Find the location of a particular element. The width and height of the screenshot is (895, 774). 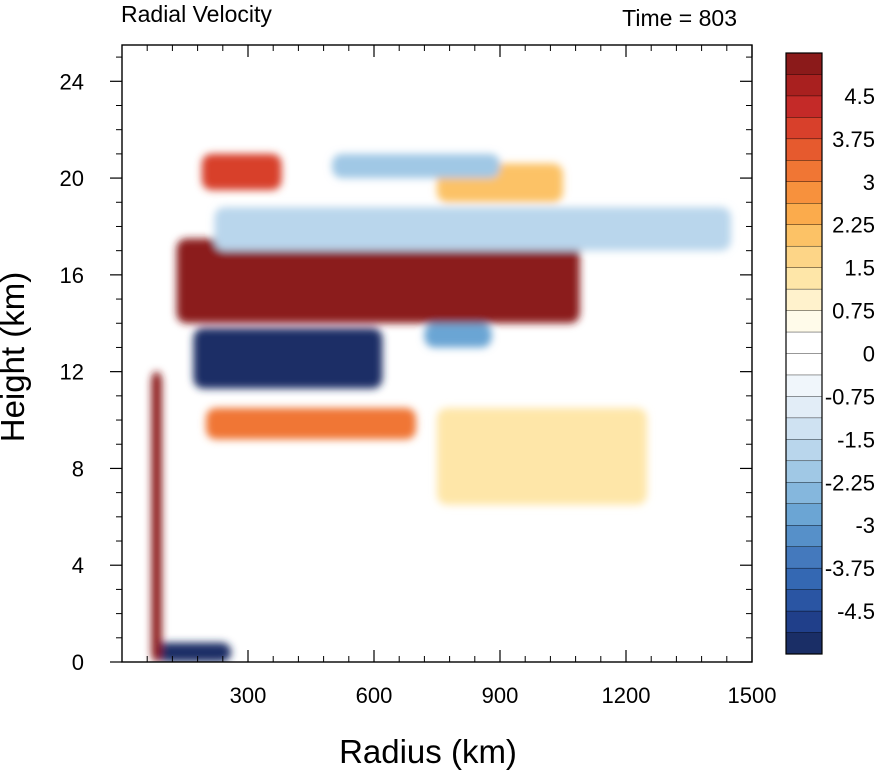

colorbar-frame is located at coordinates (804, 353).